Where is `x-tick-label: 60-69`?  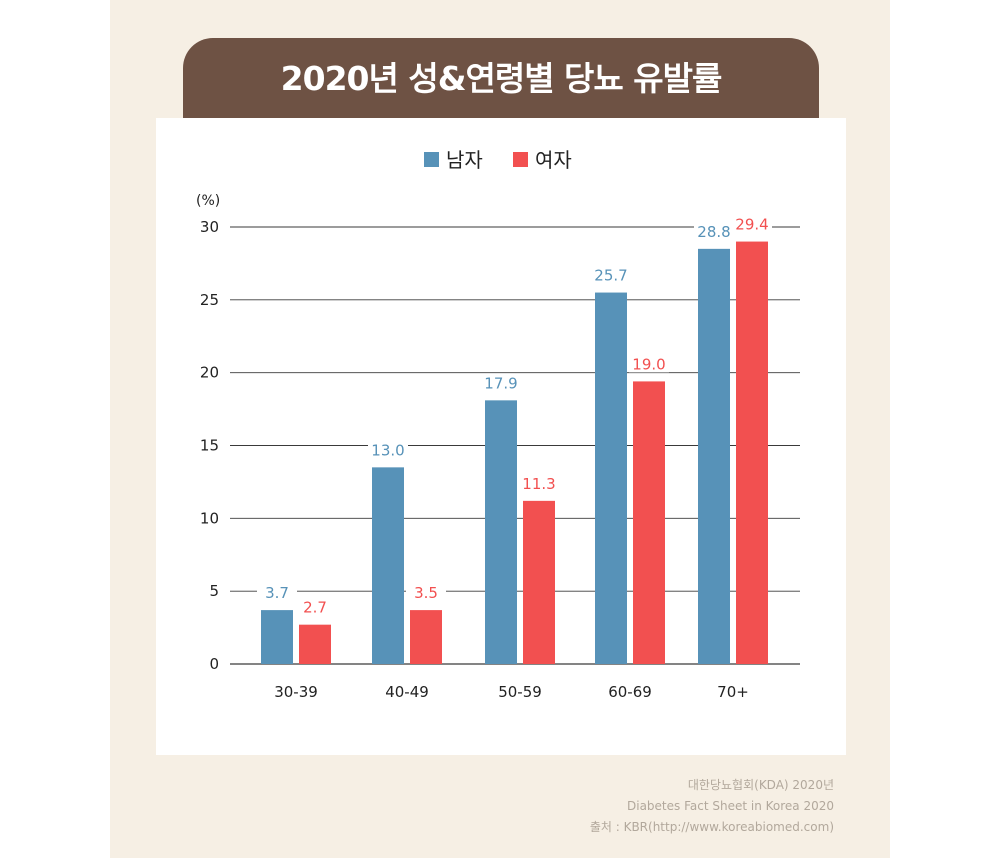
x-tick-label: 60-69 is located at coordinates (630, 692).